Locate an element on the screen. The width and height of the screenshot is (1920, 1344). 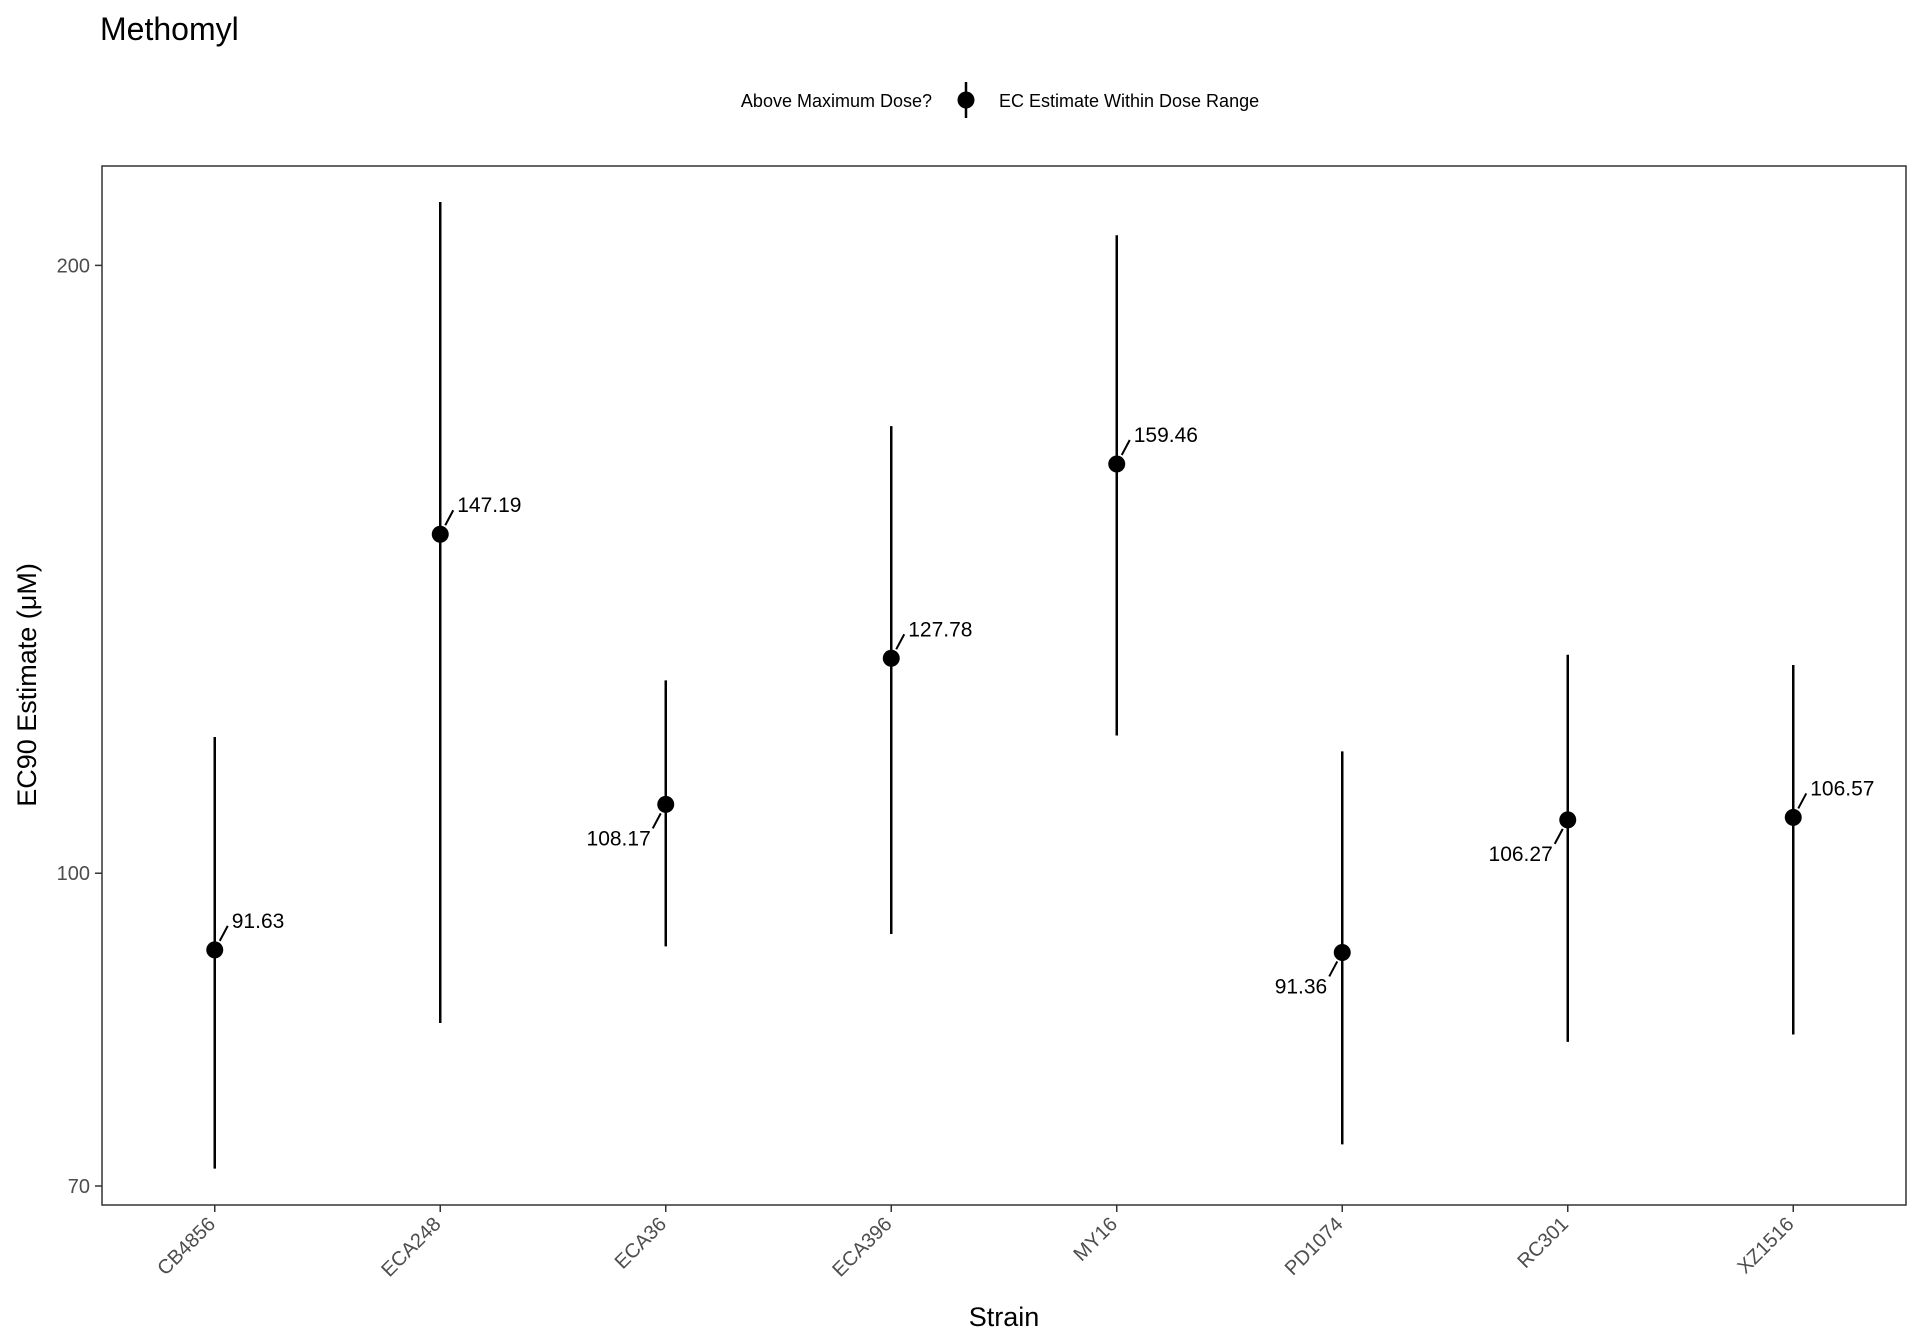
x-tick-label: CB4856 is located at coordinates (186, 1246).